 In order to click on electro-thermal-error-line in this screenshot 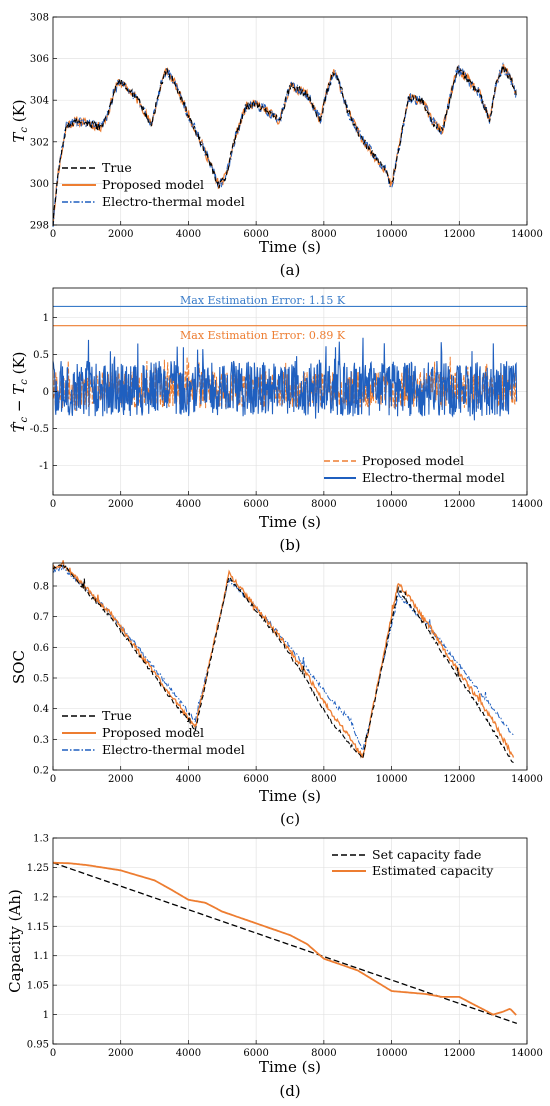, I will do `click(285, 379)`.